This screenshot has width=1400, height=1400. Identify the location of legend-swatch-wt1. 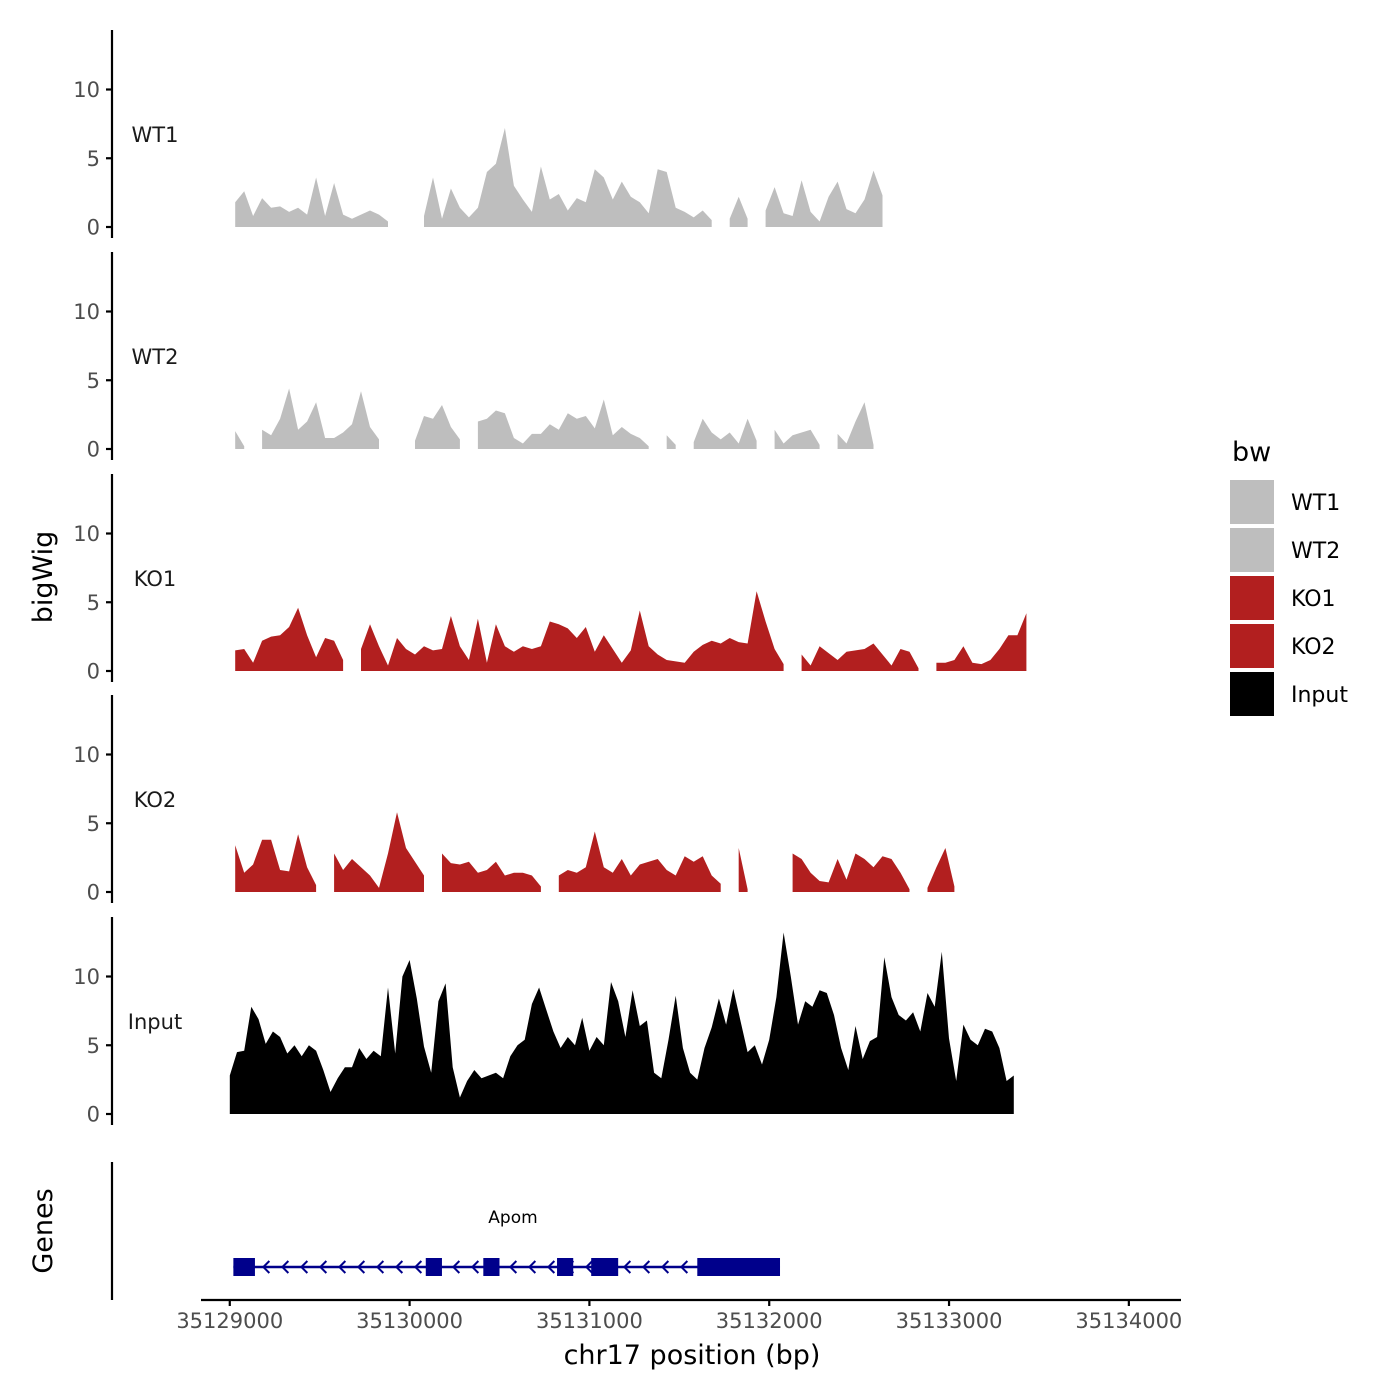
(1252, 502).